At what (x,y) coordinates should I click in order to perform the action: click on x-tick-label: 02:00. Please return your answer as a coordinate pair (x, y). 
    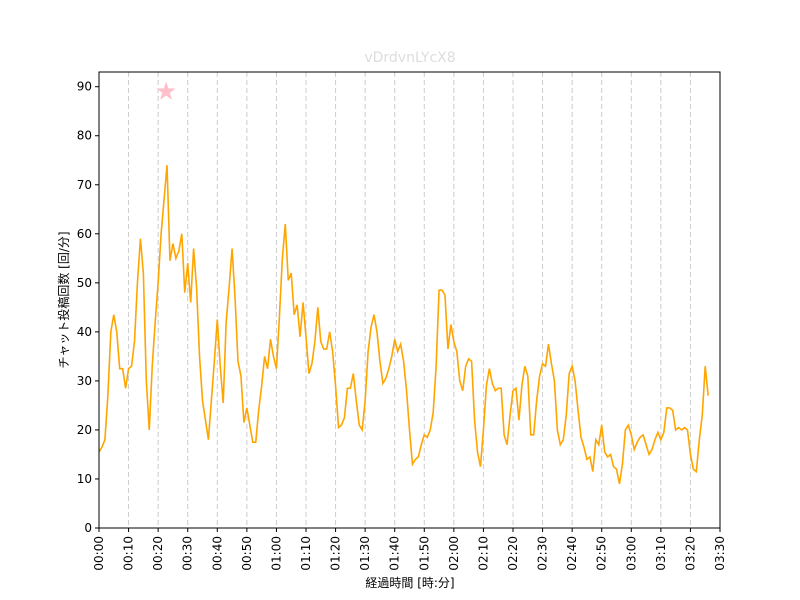
    Looking at the image, I should click on (454, 553).